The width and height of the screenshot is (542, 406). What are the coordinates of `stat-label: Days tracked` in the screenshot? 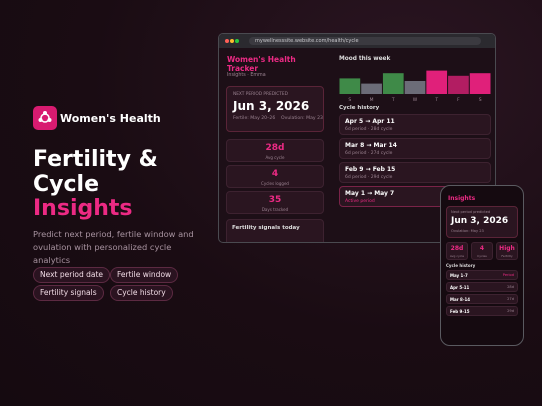 It's located at (275, 209).